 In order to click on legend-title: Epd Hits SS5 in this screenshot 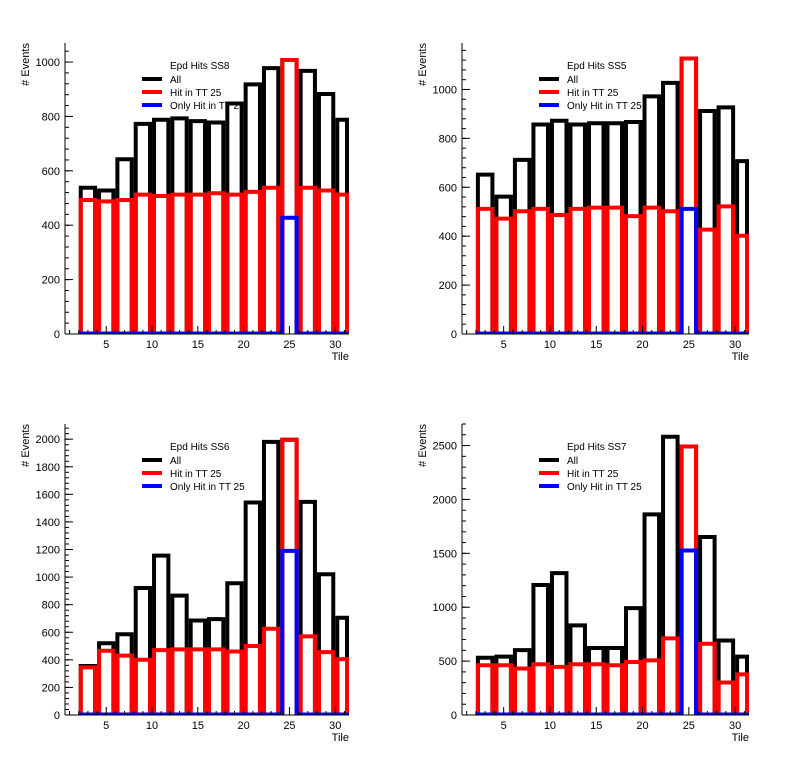, I will do `click(597, 66)`.